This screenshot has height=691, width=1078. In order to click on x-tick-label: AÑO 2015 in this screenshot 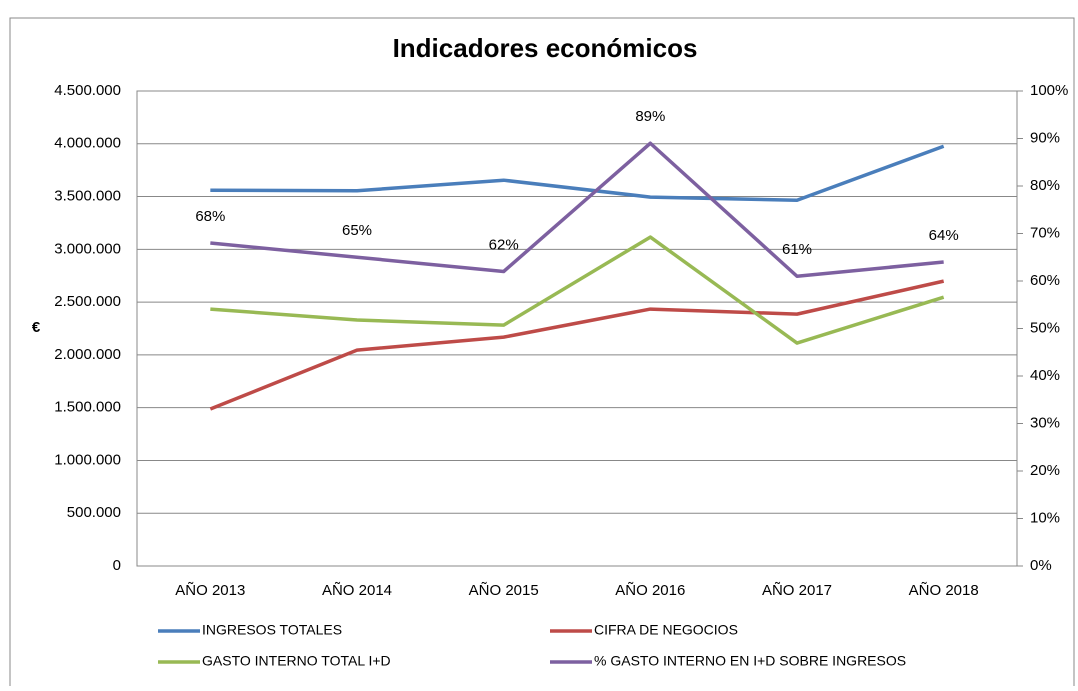, I will do `click(504, 590)`.